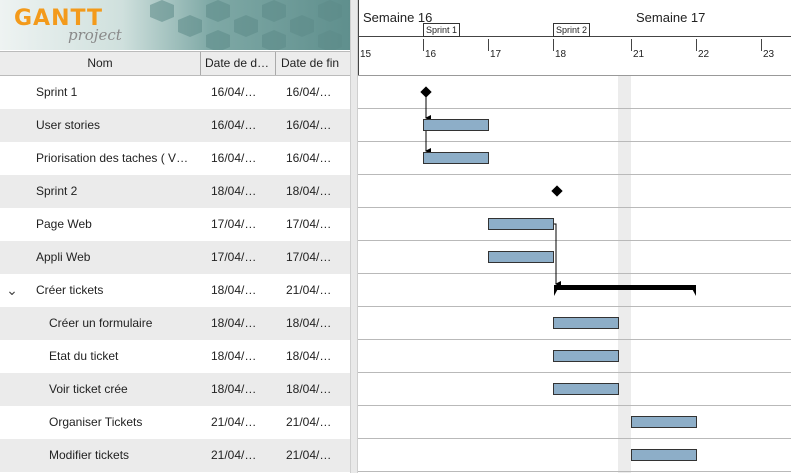  I want to click on sprint-marker-1: Sprint 1, so click(442, 30).